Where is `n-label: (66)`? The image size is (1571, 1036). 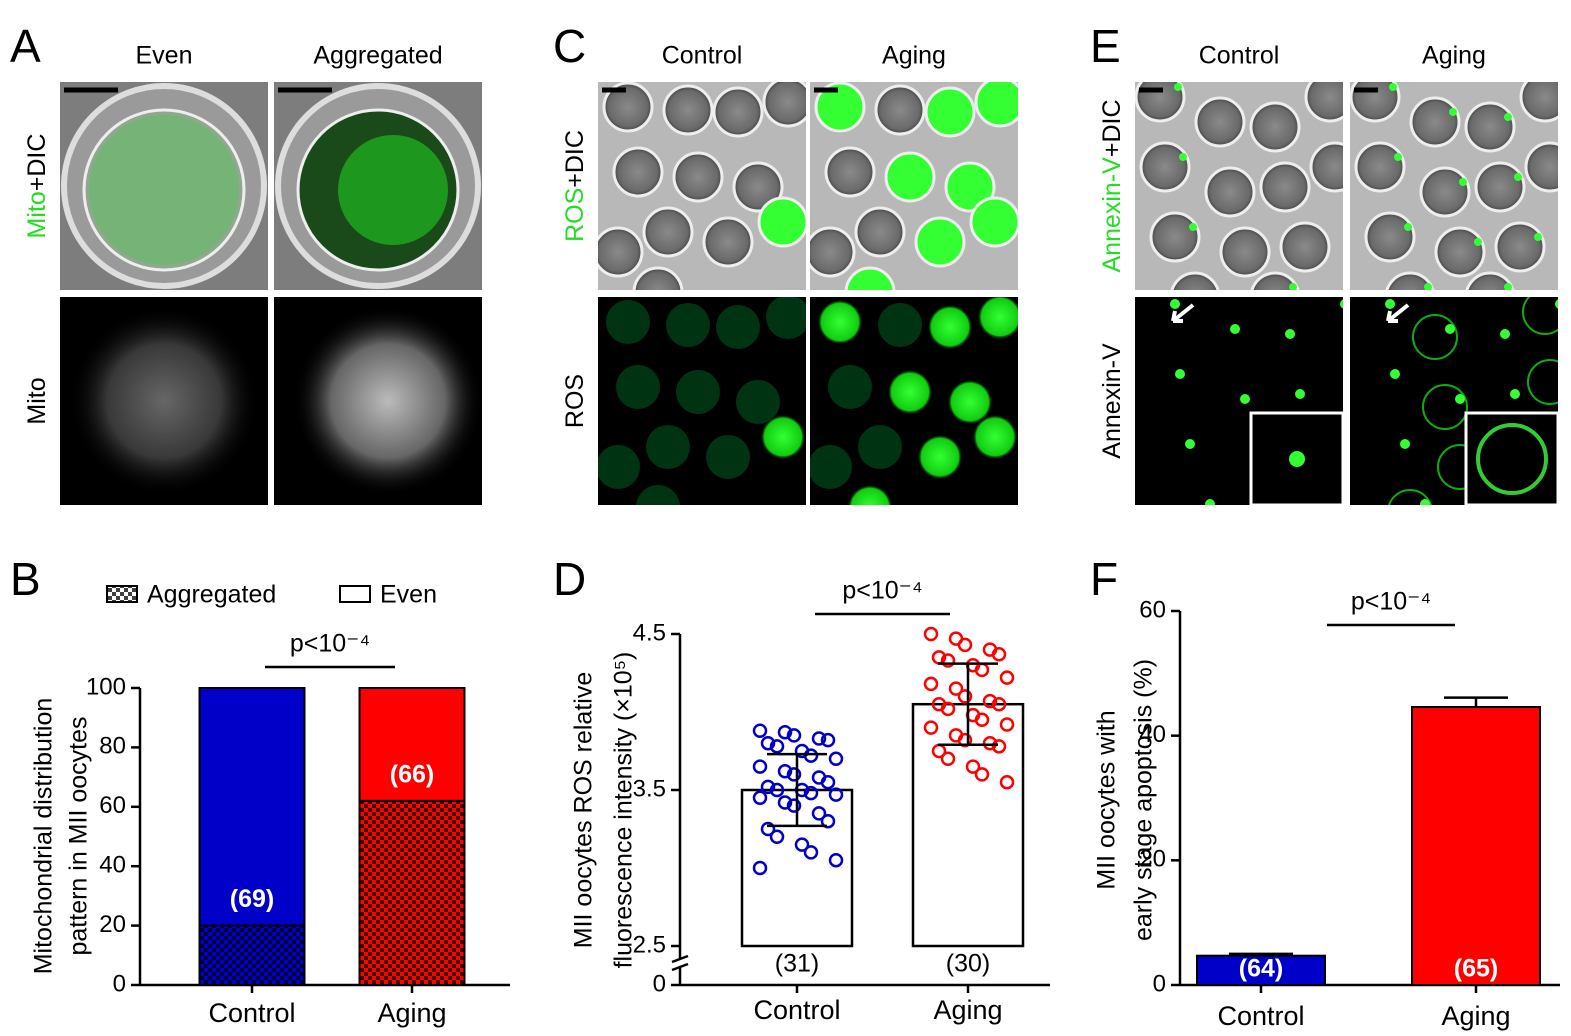
n-label: (66) is located at coordinates (412, 774).